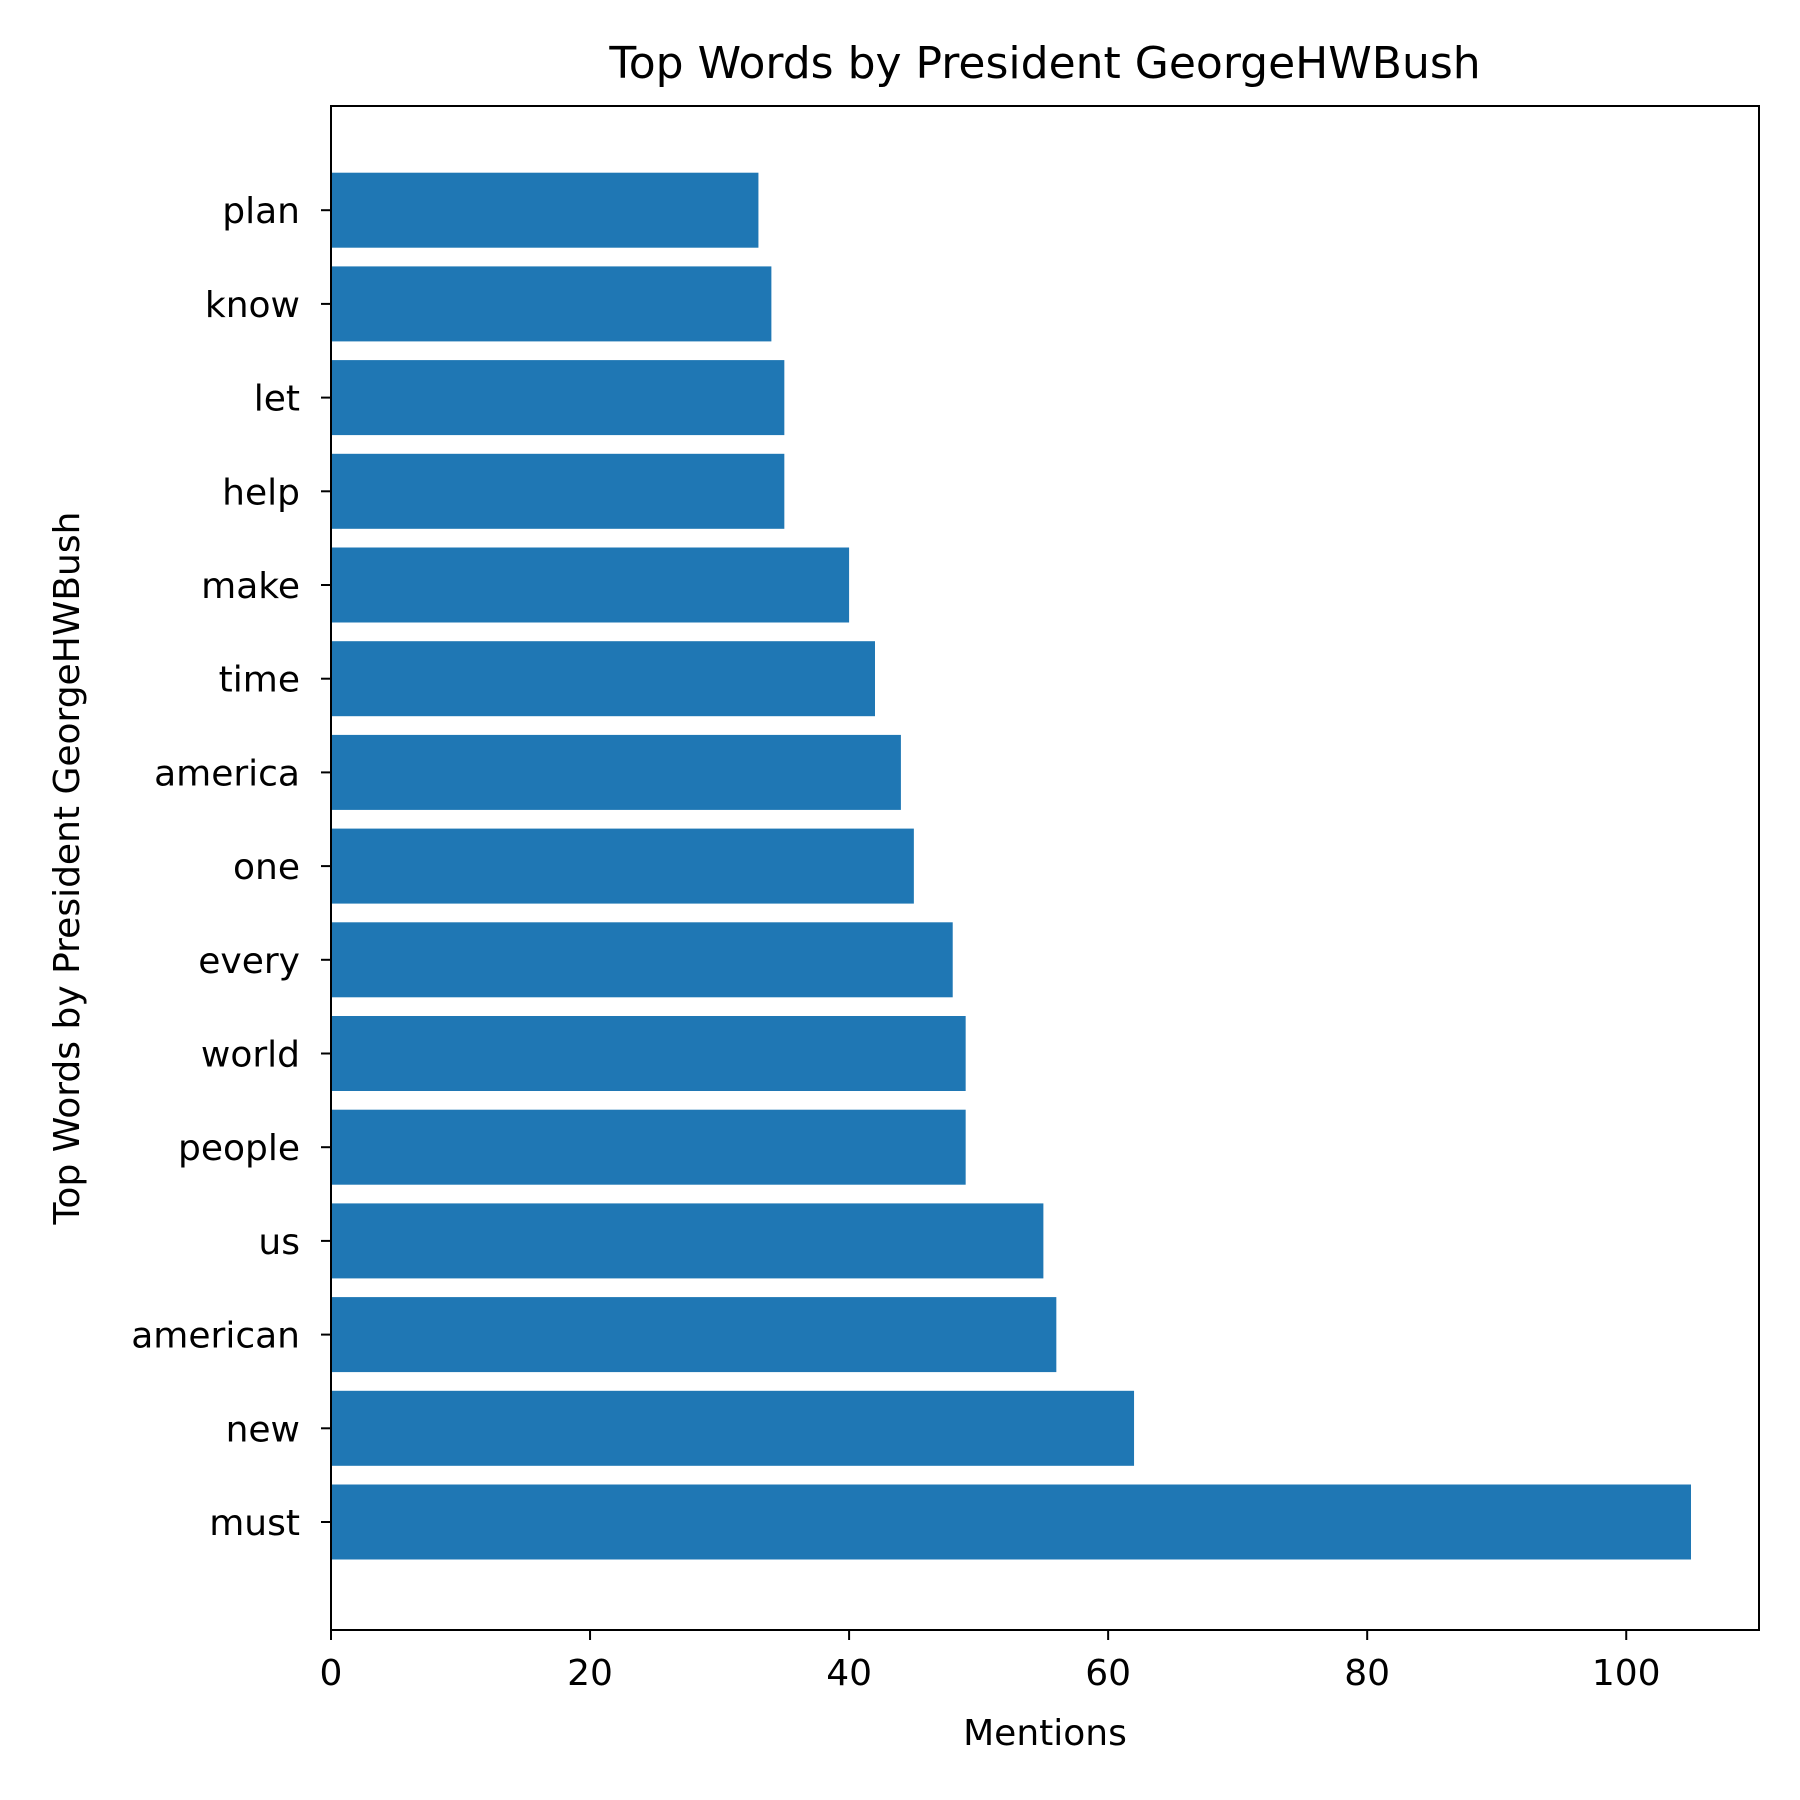 The image size is (1800, 1800). I want to click on y-tick-label: every, so click(249, 961).